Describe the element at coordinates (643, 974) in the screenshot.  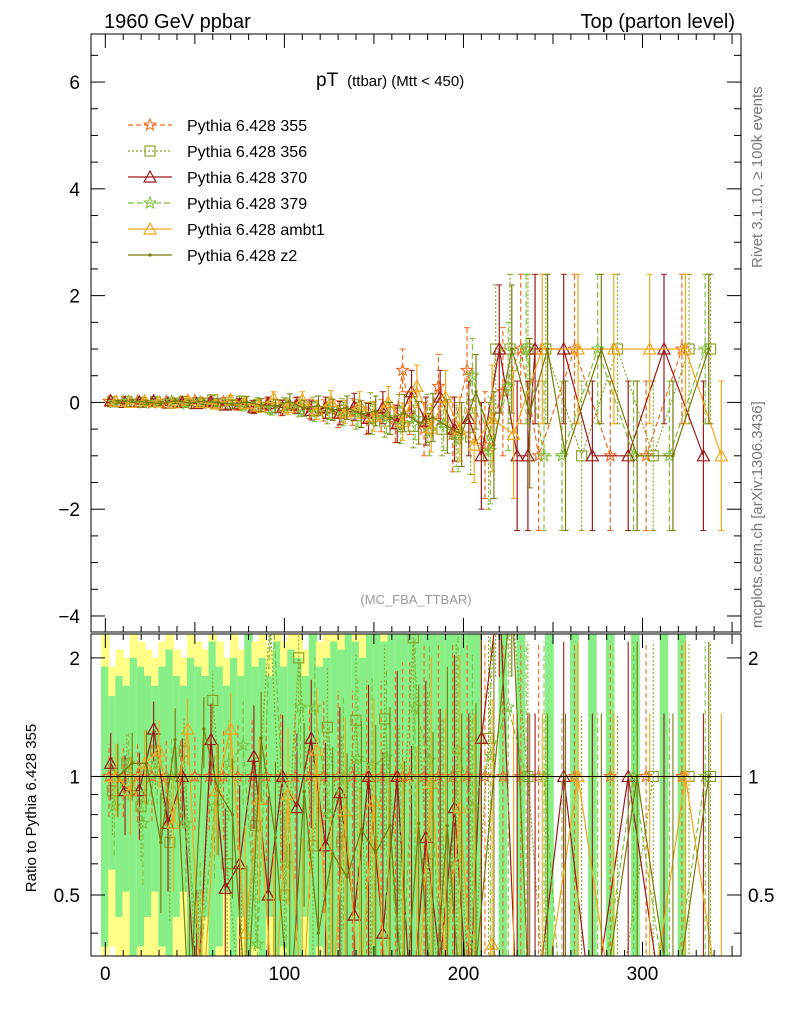
I see `x-tick-label: 300` at that location.